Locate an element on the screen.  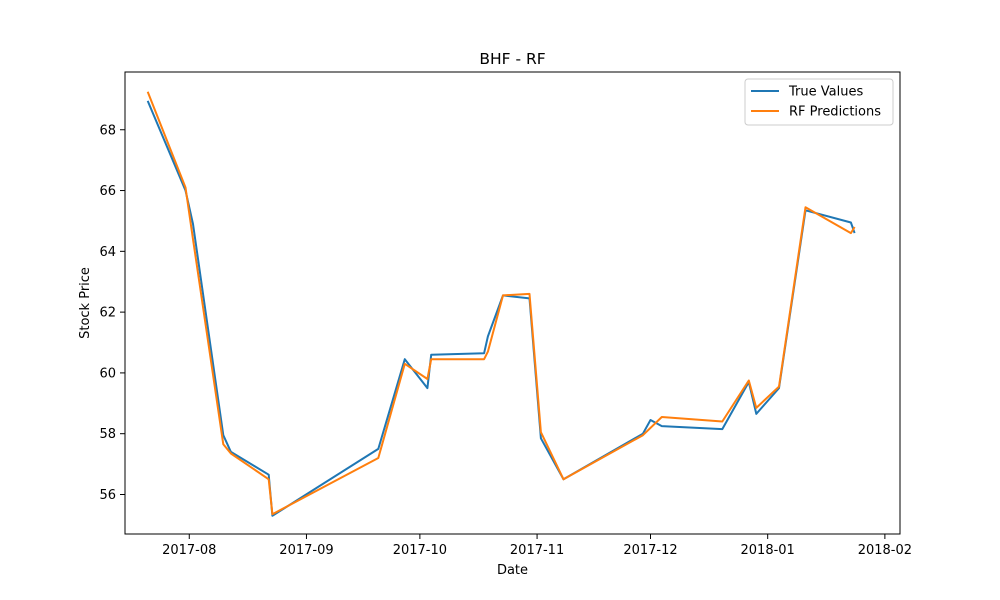
legend: True Values RF Predictions is located at coordinates (819, 102).